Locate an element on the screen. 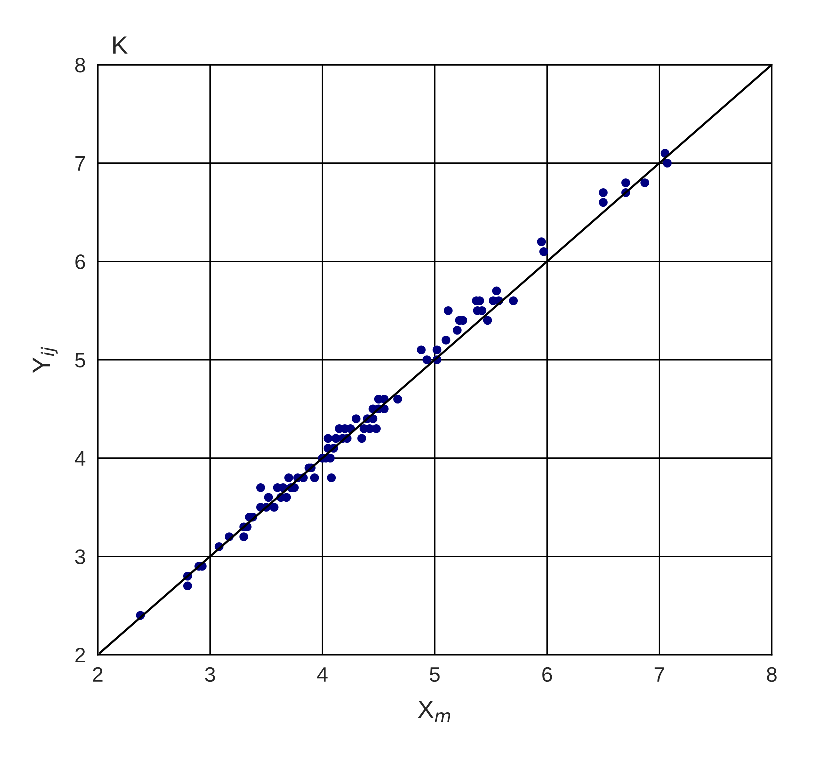 The image size is (829, 757). y-tick-label: 3 is located at coordinates (80, 557).